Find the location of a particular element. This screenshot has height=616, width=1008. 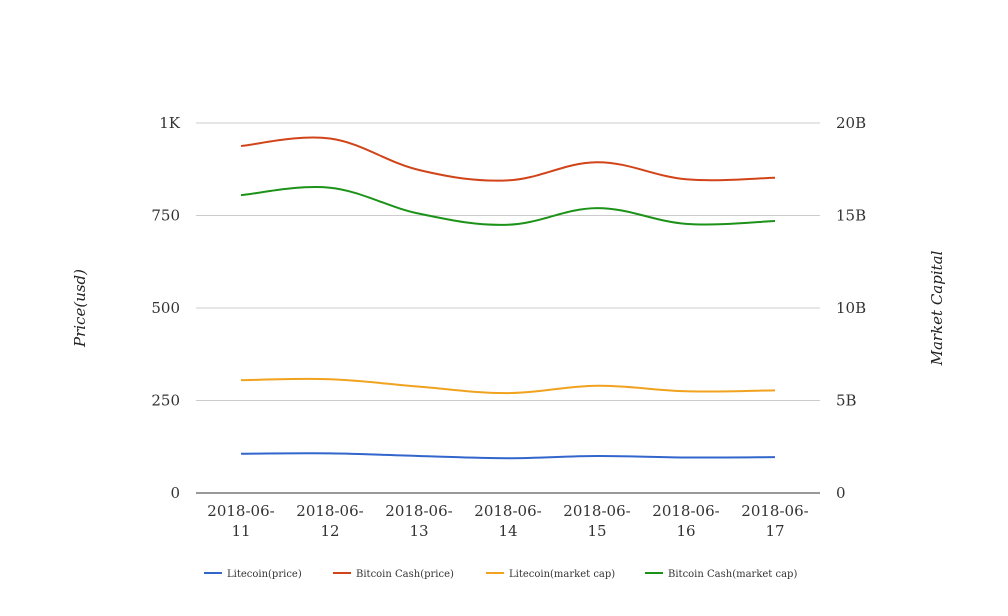

y-left-tick-label: 250 is located at coordinates (165, 401).